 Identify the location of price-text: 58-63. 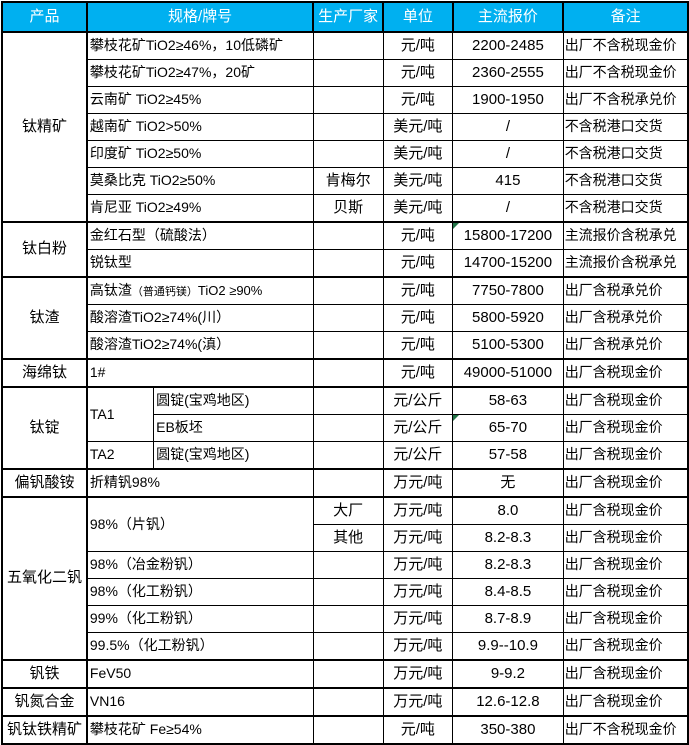
(508, 400).